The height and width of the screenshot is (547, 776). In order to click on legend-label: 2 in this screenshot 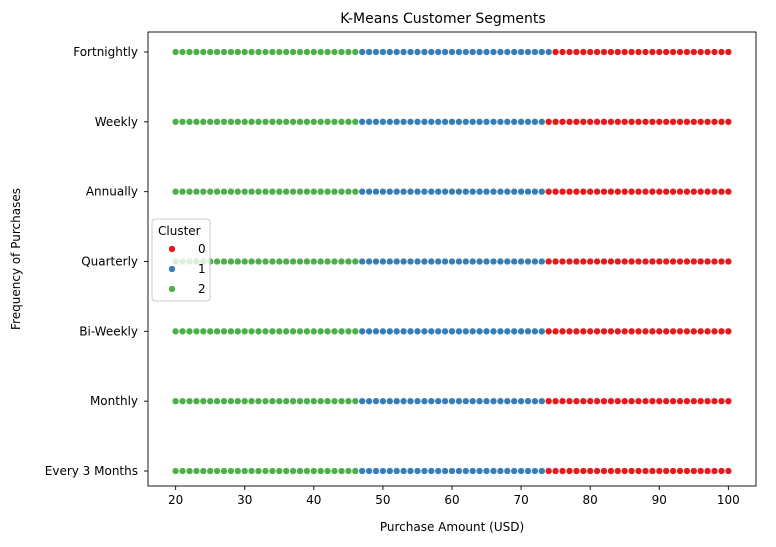, I will do `click(202, 289)`.